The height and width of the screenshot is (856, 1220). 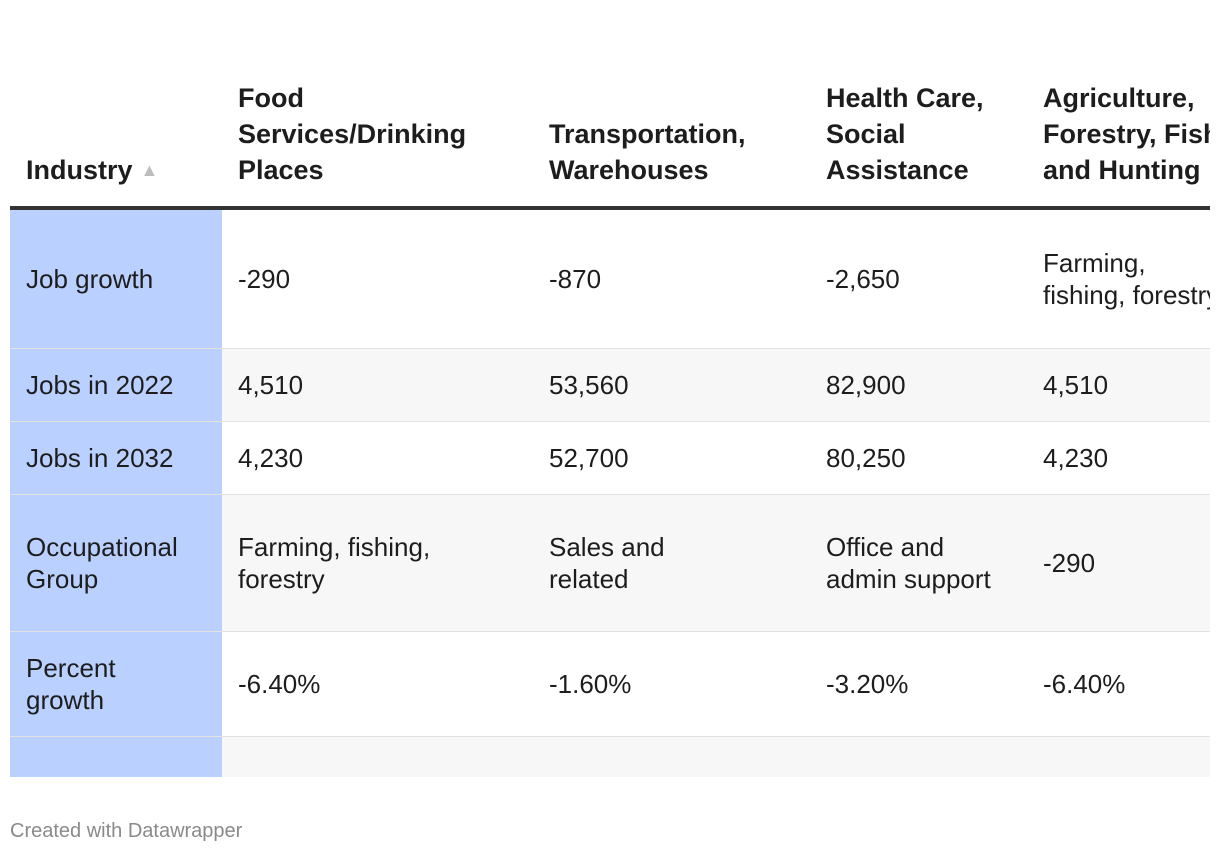 I want to click on sort-ascending-icon: ▲, so click(x=149, y=170).